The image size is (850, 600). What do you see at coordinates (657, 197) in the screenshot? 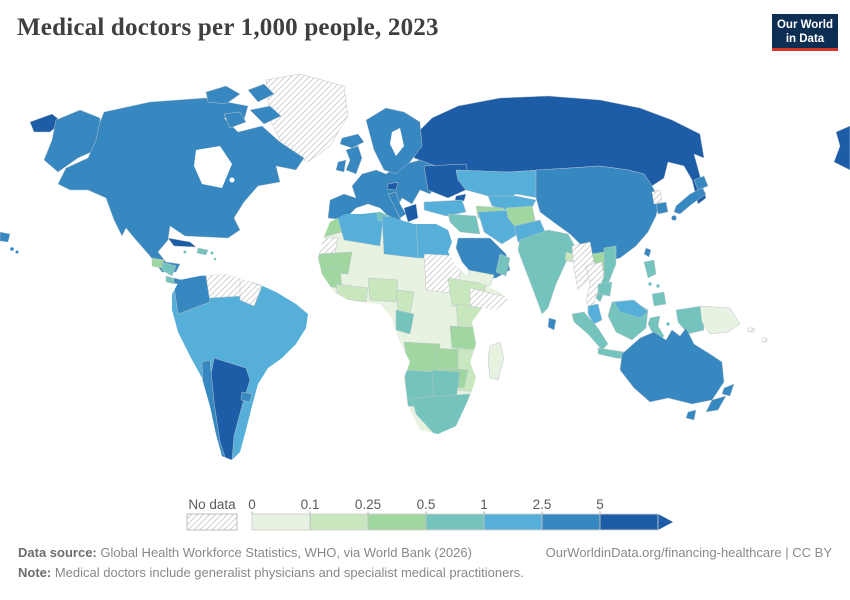
I see `region-north-korea` at bounding box center [657, 197].